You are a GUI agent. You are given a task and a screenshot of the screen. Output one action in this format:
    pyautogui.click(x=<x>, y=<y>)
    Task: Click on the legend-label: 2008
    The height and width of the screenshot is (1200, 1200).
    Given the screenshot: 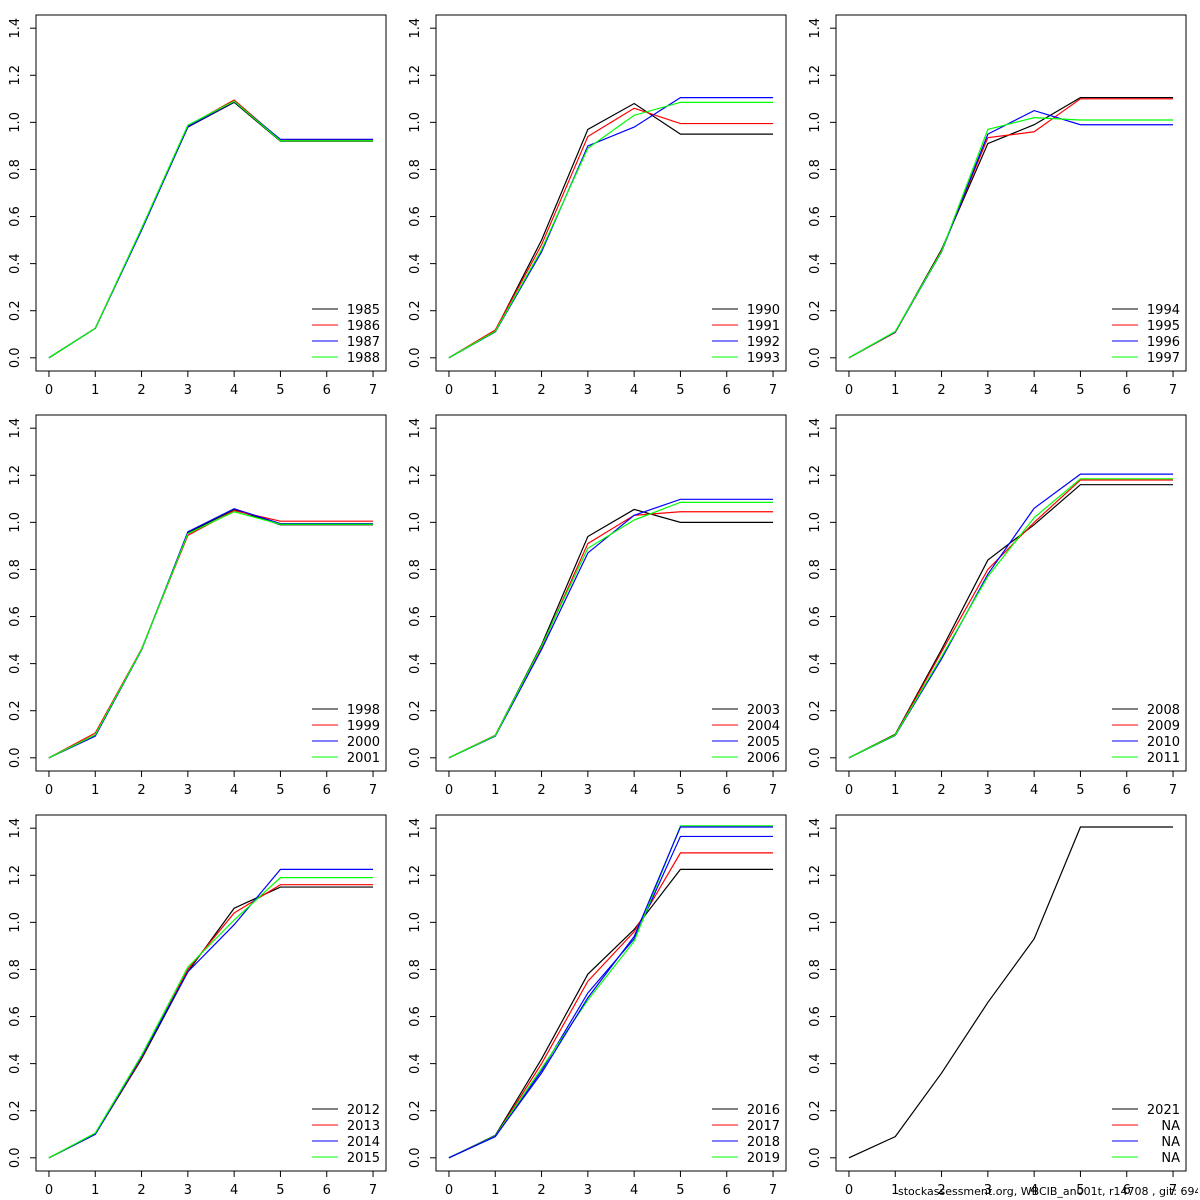 What is the action you would take?
    pyautogui.click(x=1163, y=710)
    